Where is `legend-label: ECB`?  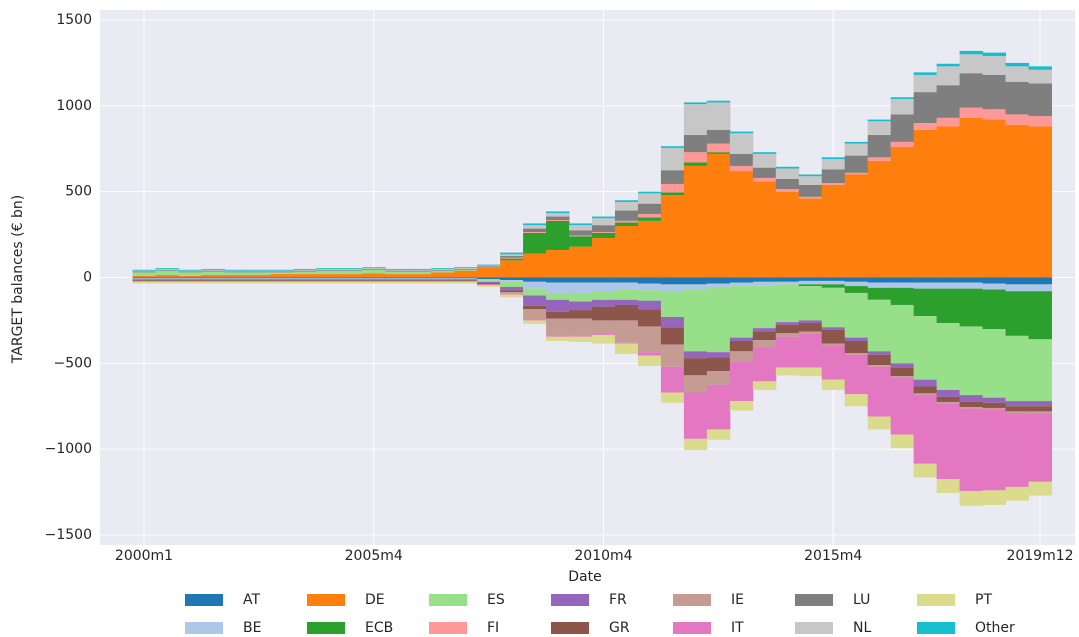 legend-label: ECB is located at coordinates (379, 628).